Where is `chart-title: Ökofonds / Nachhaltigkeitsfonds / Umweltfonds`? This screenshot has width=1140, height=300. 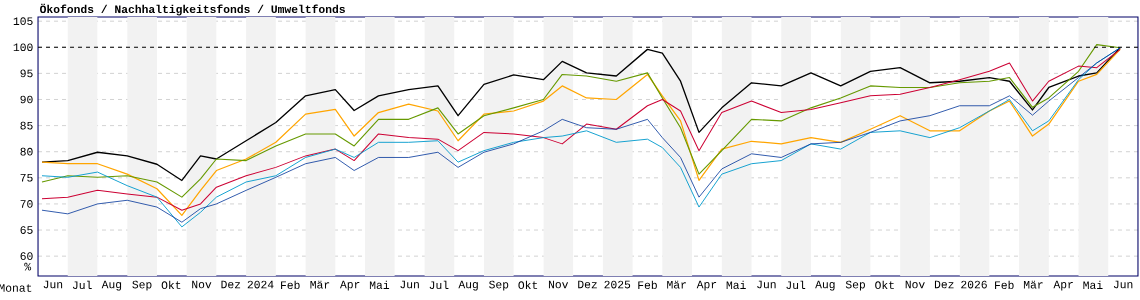
chart-title: Ökofonds / Nachhaltigkeitsfonds / Umweltfonds is located at coordinates (192, 9).